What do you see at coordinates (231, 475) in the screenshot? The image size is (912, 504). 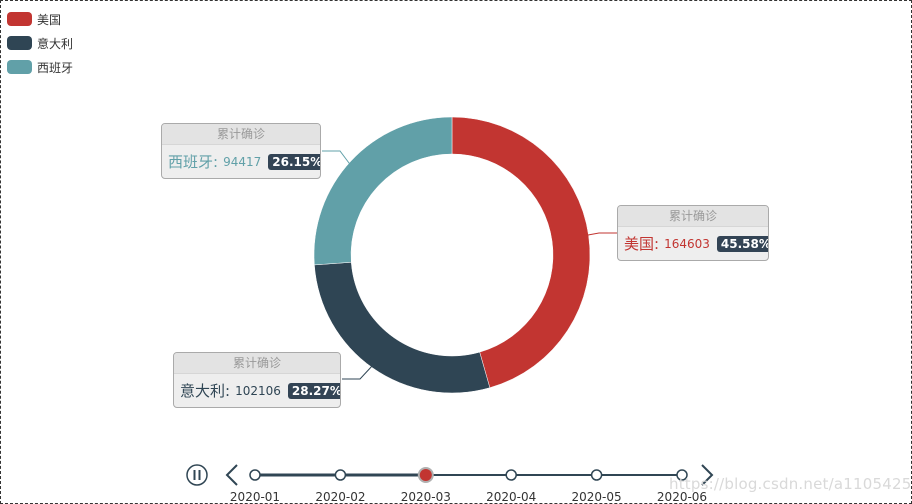 I see `prev-arrow-icon` at bounding box center [231, 475].